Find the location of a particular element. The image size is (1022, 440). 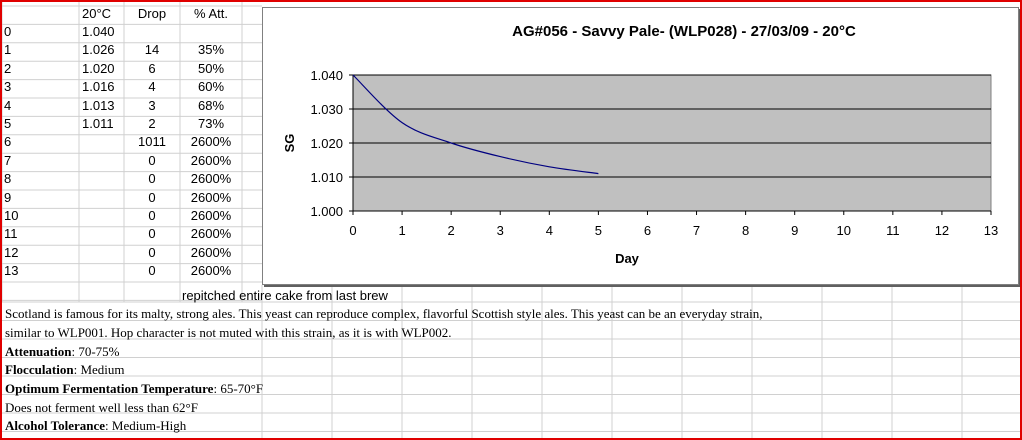

x-tick-label: 12 is located at coordinates (942, 230).